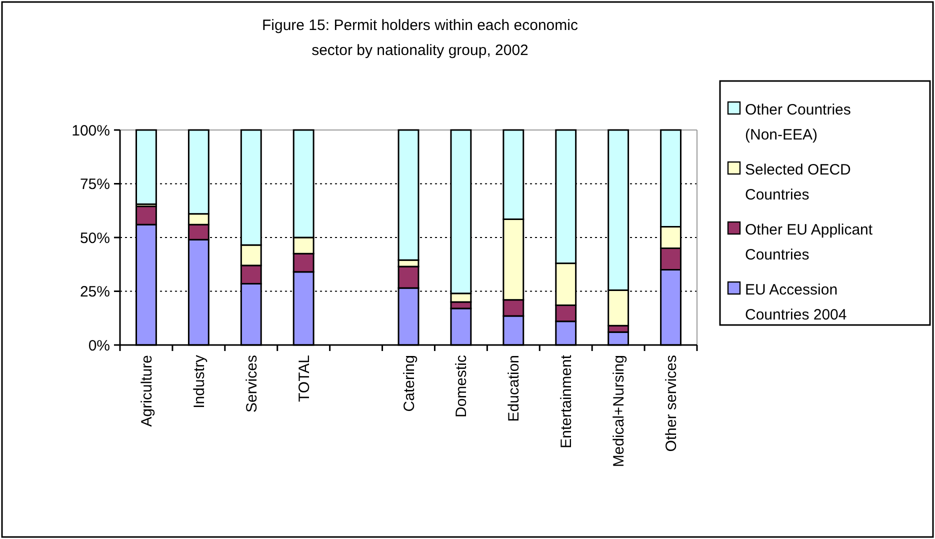 This screenshot has width=935, height=539. Describe the element at coordinates (251, 384) in the screenshot. I see `x-tick-label: Services` at that location.